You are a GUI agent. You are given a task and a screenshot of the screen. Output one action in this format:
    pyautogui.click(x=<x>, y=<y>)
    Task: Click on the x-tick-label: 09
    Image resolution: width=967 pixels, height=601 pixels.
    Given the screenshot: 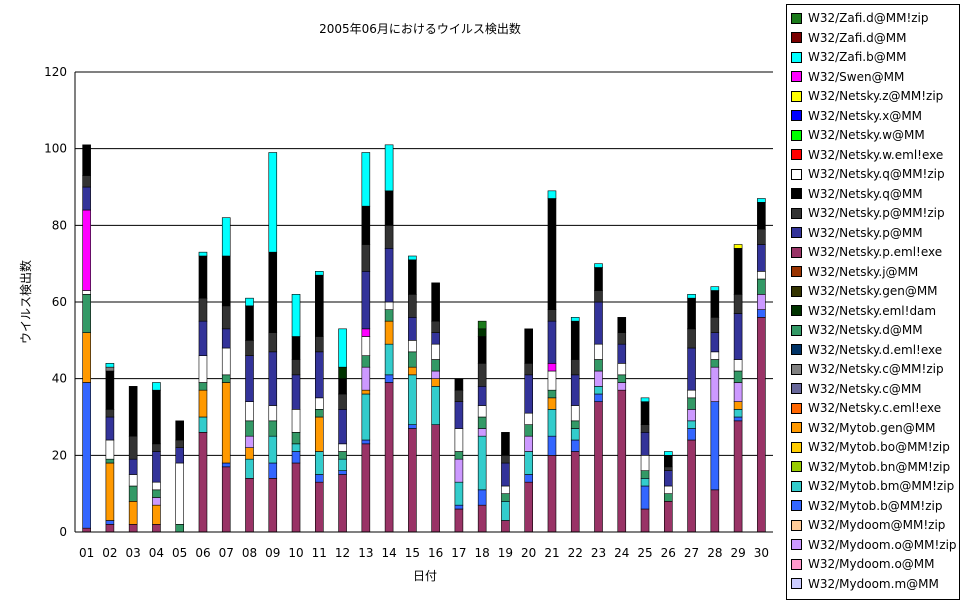 What is the action you would take?
    pyautogui.click(x=272, y=553)
    